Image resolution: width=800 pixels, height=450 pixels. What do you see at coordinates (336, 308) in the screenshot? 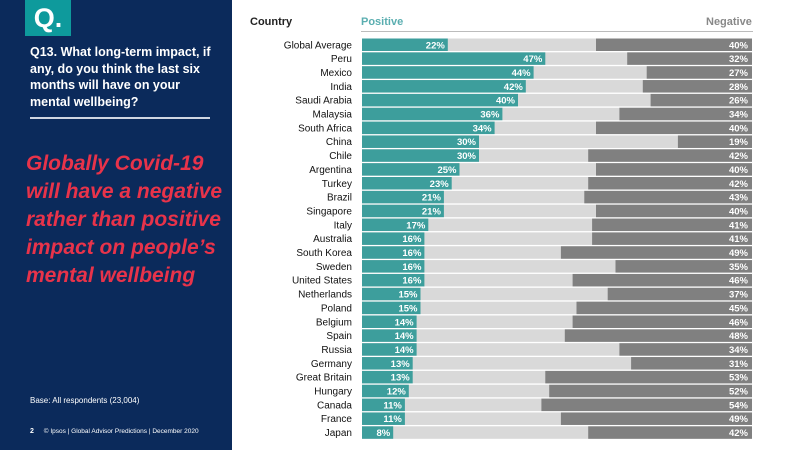
I see `country-label: Poland` at bounding box center [336, 308].